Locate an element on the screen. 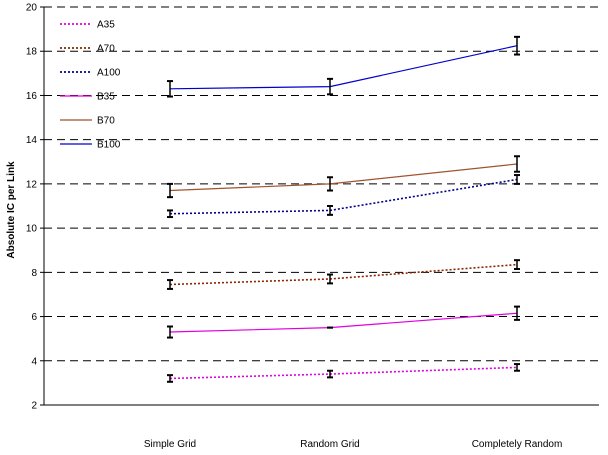 The width and height of the screenshot is (608, 455). y-tick-label: 12 is located at coordinates (32, 184).